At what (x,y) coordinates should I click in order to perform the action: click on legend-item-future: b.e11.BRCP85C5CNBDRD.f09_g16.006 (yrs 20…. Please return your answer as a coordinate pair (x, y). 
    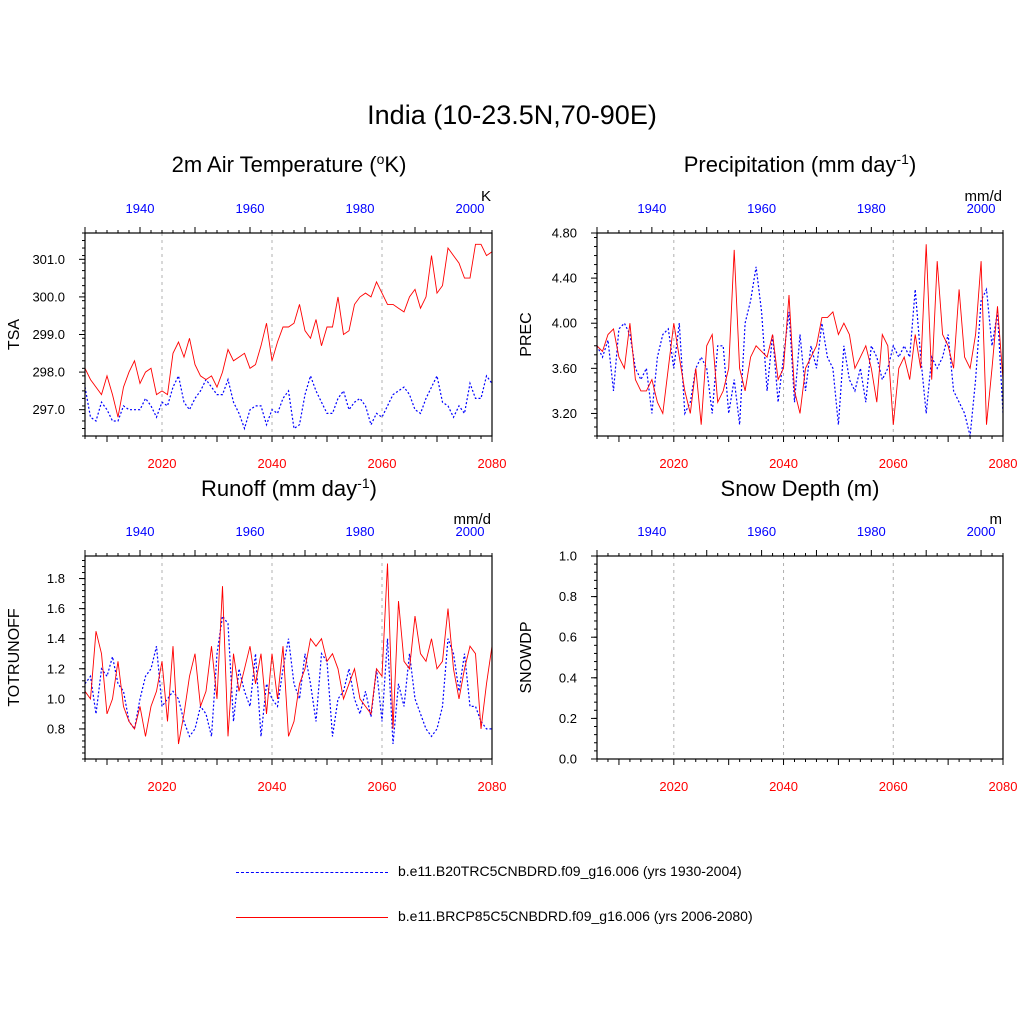
    Looking at the image, I should click on (580, 918).